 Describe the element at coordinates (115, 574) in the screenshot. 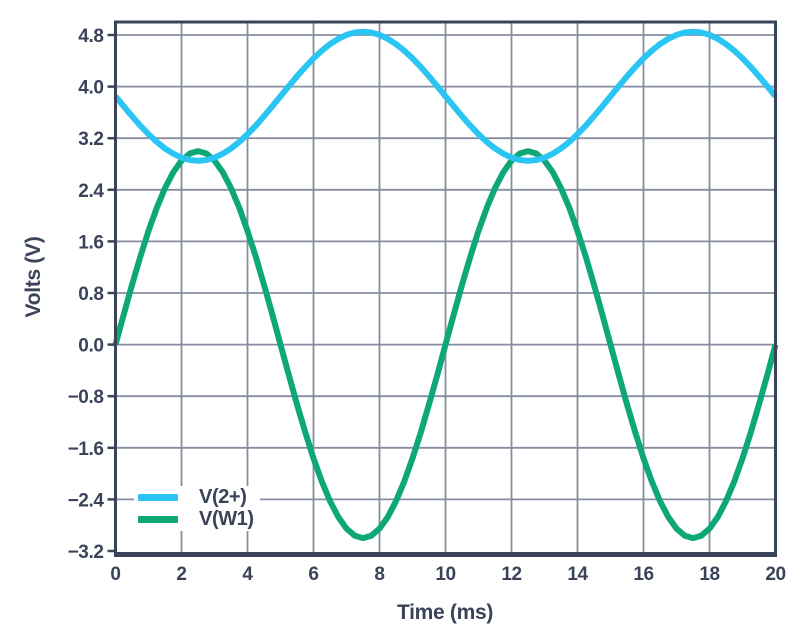

I see `x-tick-label: 0` at that location.